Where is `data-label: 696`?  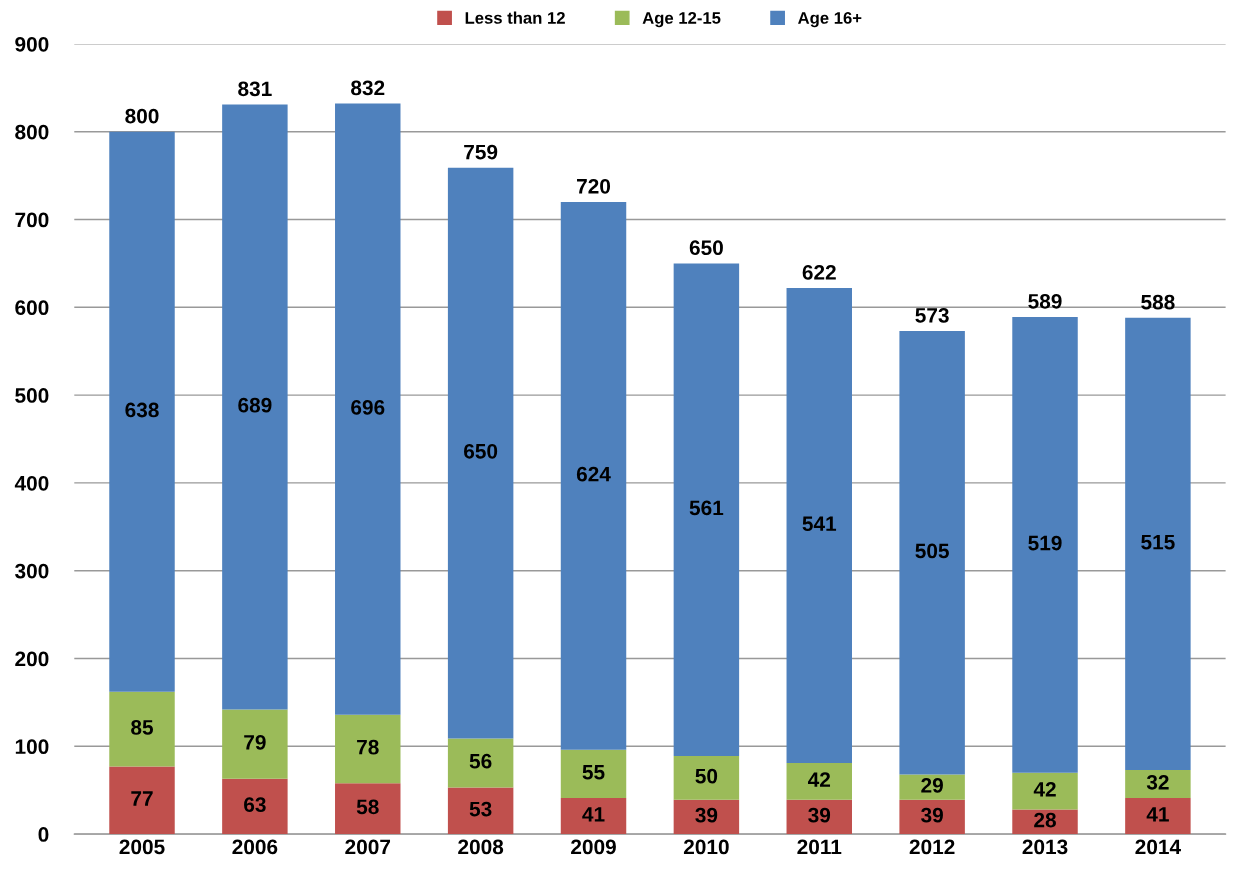 data-label: 696 is located at coordinates (368, 407).